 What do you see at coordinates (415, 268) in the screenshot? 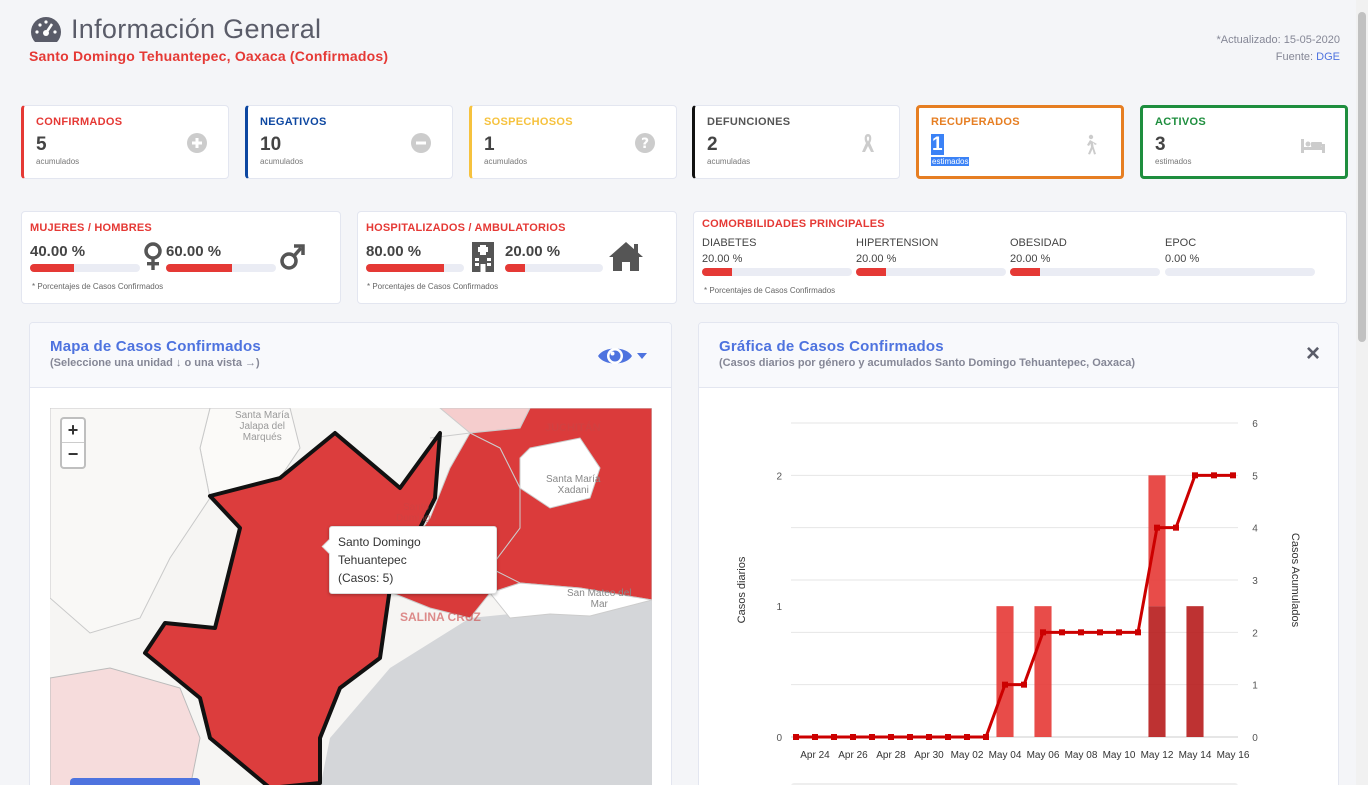
I see `hospitalized-bar` at bounding box center [415, 268].